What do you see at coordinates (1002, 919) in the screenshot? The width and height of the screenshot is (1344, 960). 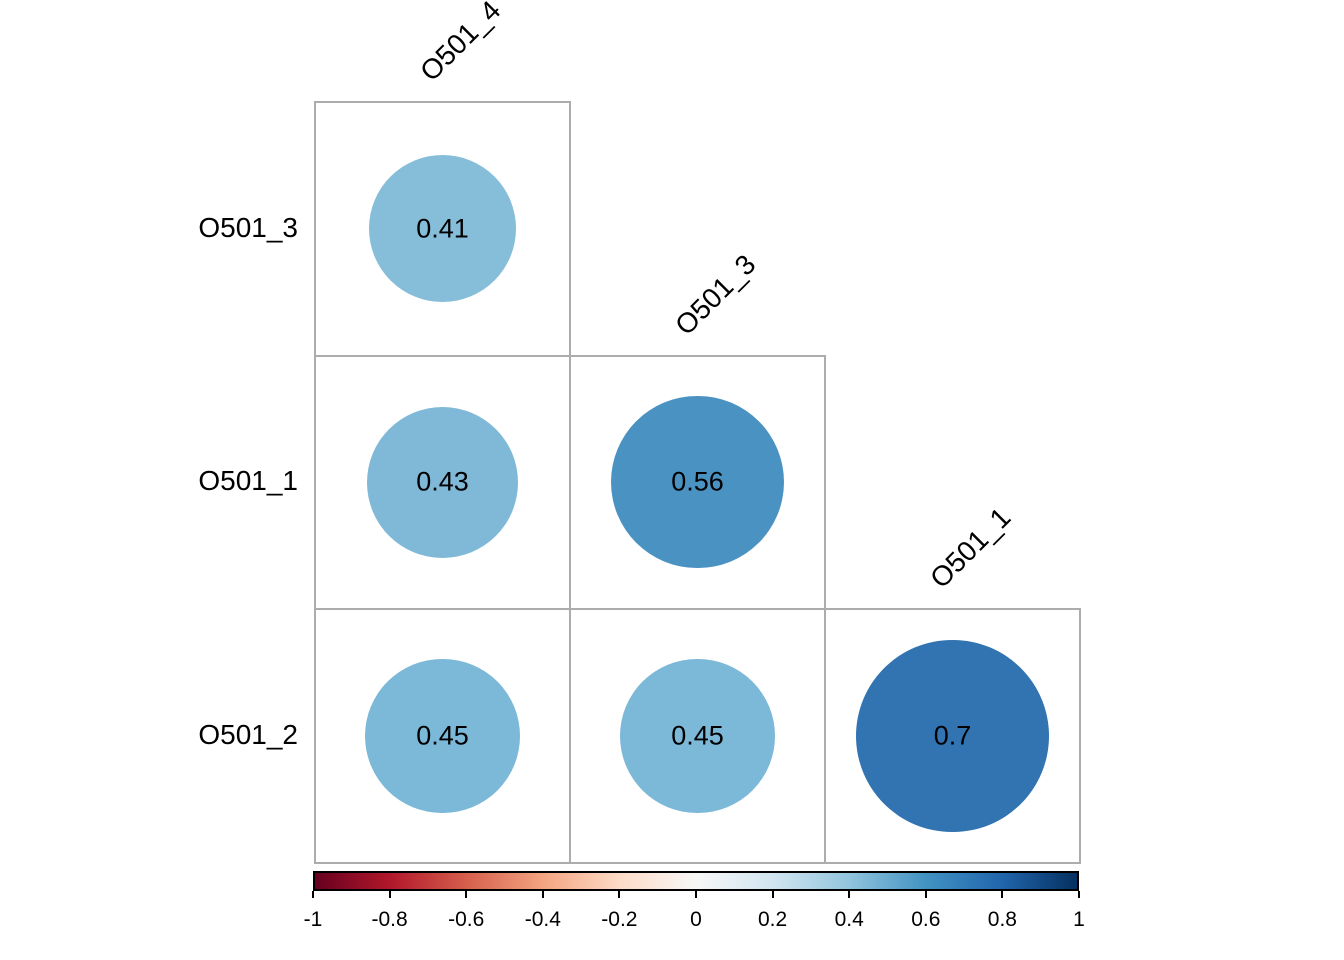 I see `colorbar-tick-label: 0.8` at bounding box center [1002, 919].